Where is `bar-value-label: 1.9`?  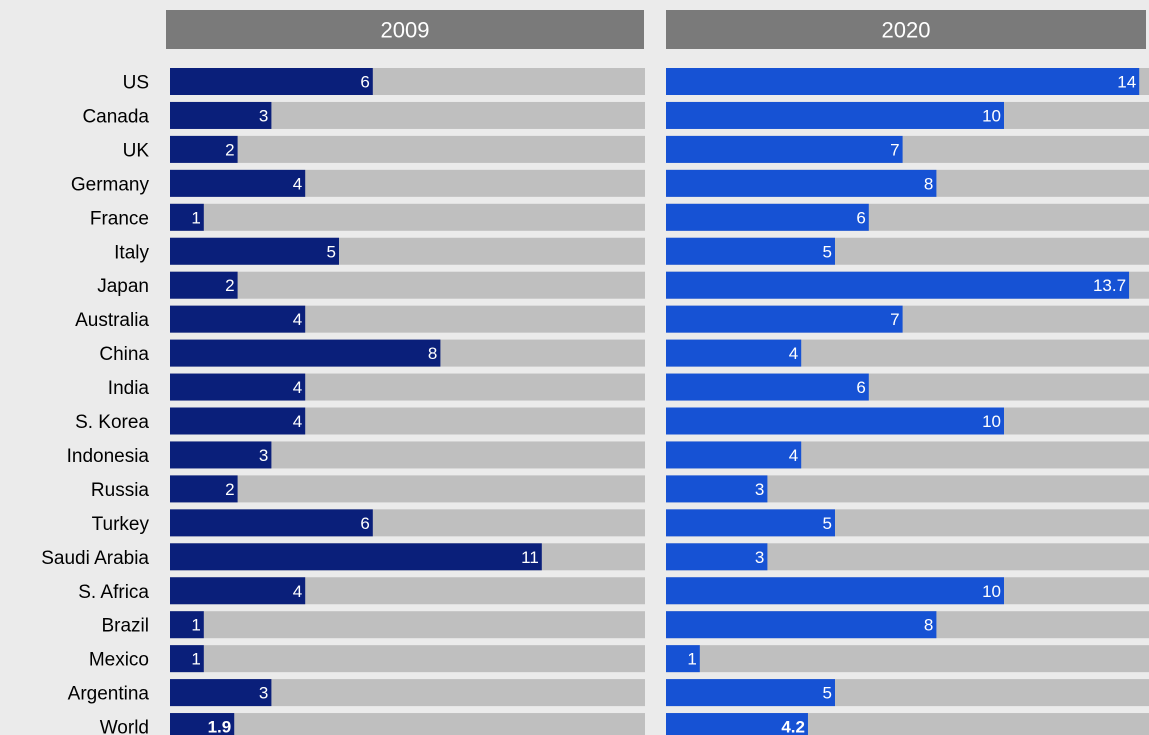
bar-value-label: 1.9 is located at coordinates (220, 726).